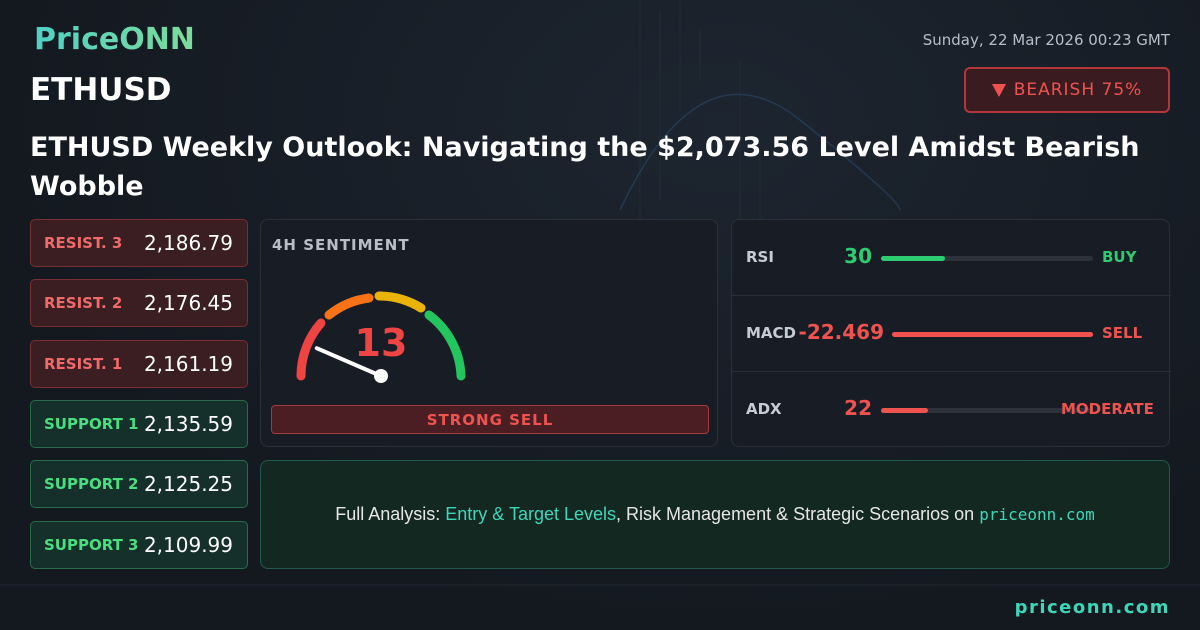 The height and width of the screenshot is (630, 1200). I want to click on sentiment-signal: STRONG SELL, so click(490, 419).